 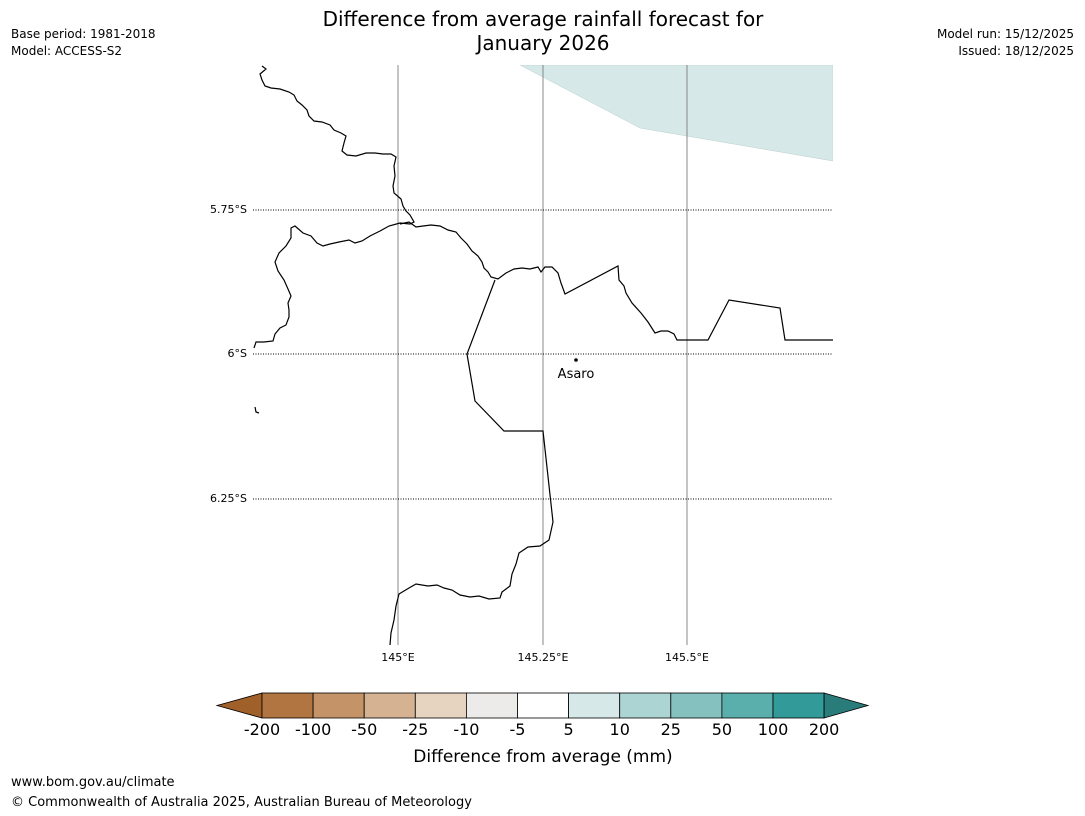 I want to click on meta-right: Model run: 15/12/2025 Issued: 18/12/2025, so click(x=1005, y=43).